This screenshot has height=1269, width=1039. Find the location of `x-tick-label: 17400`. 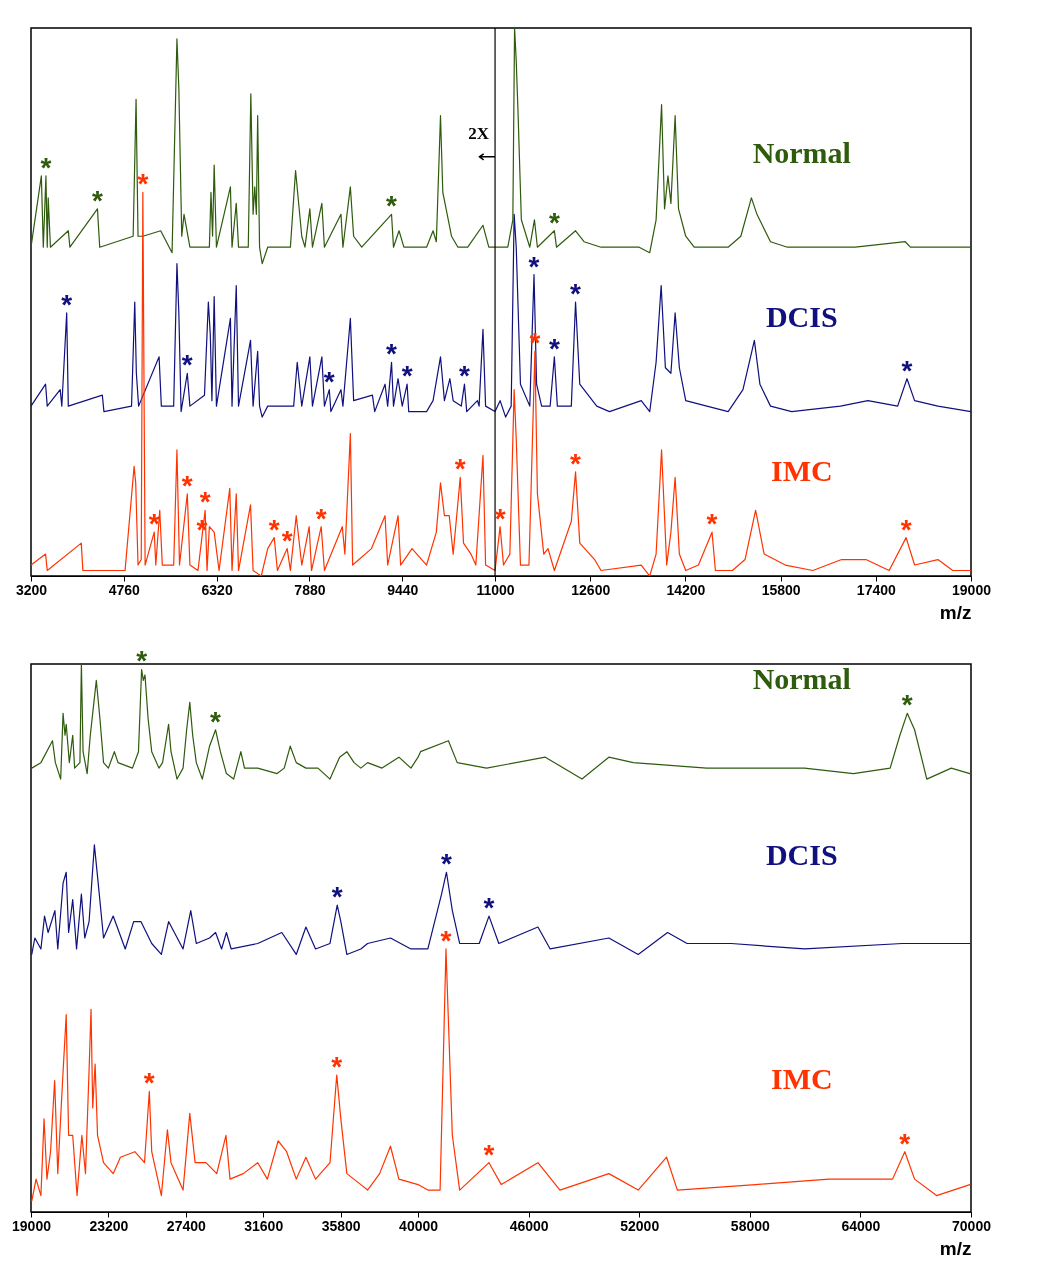

x-tick-label: 17400 is located at coordinates (876, 589).